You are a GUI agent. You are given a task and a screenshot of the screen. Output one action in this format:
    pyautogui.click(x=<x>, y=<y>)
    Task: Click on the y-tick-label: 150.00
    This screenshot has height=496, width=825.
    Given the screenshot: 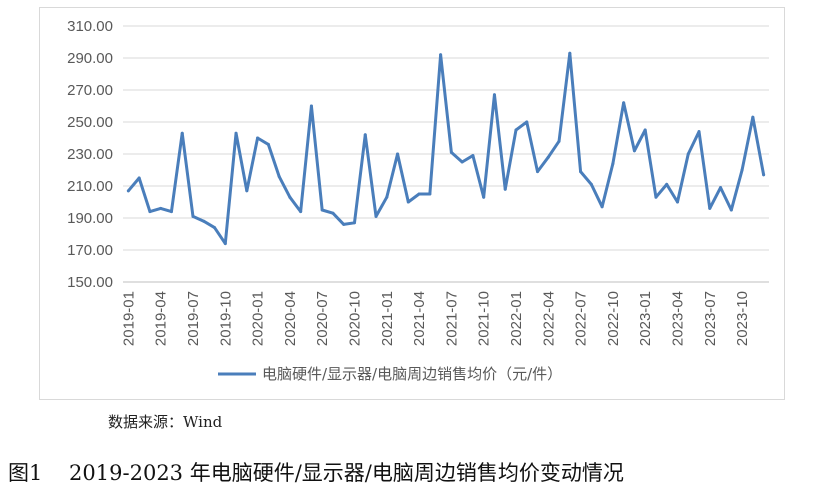 What is the action you would take?
    pyautogui.click(x=90, y=282)
    